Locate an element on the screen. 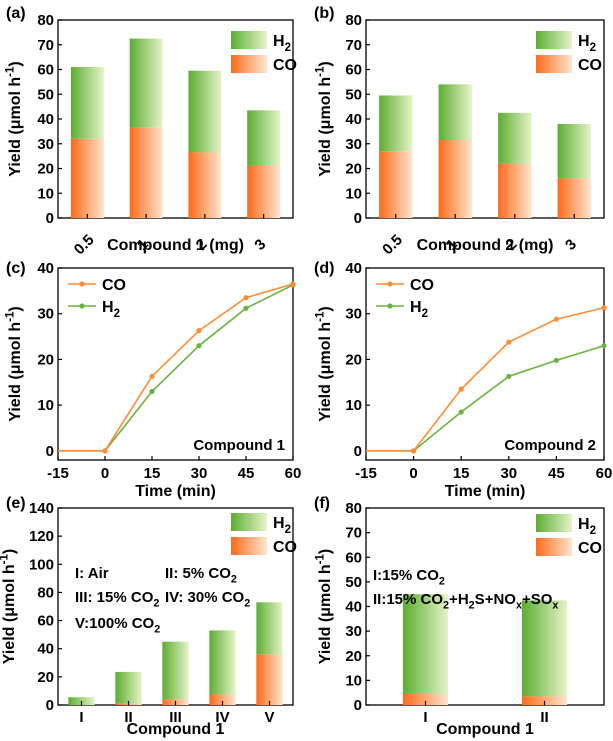 Image resolution: width=613 pixels, height=741 pixels. y-tick-label: 140 is located at coordinates (41, 508).